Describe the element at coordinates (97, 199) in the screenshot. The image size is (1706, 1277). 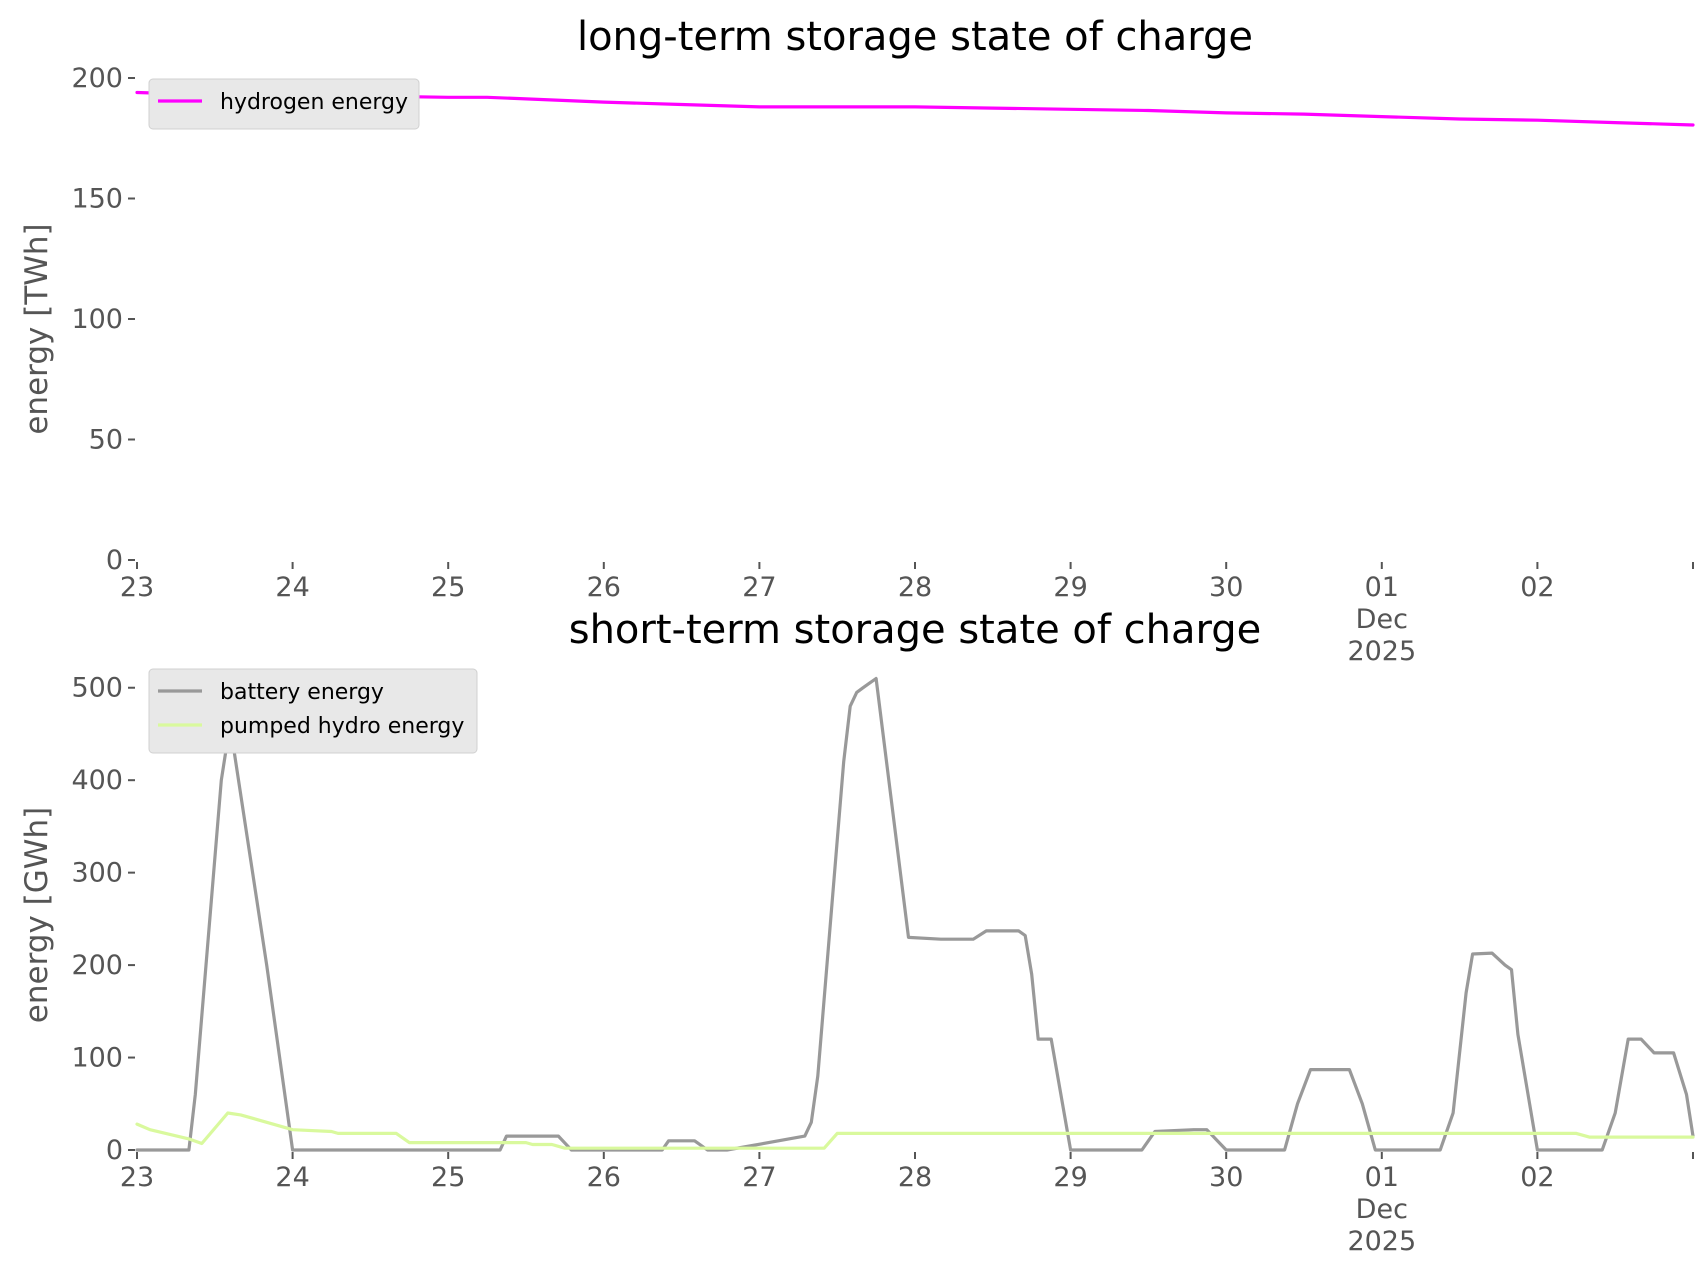
I see `y-tick-label: 150` at that location.